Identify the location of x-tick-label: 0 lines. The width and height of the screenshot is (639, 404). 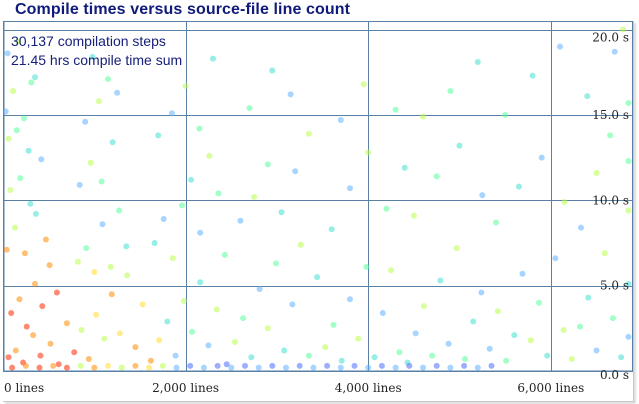
(24, 388).